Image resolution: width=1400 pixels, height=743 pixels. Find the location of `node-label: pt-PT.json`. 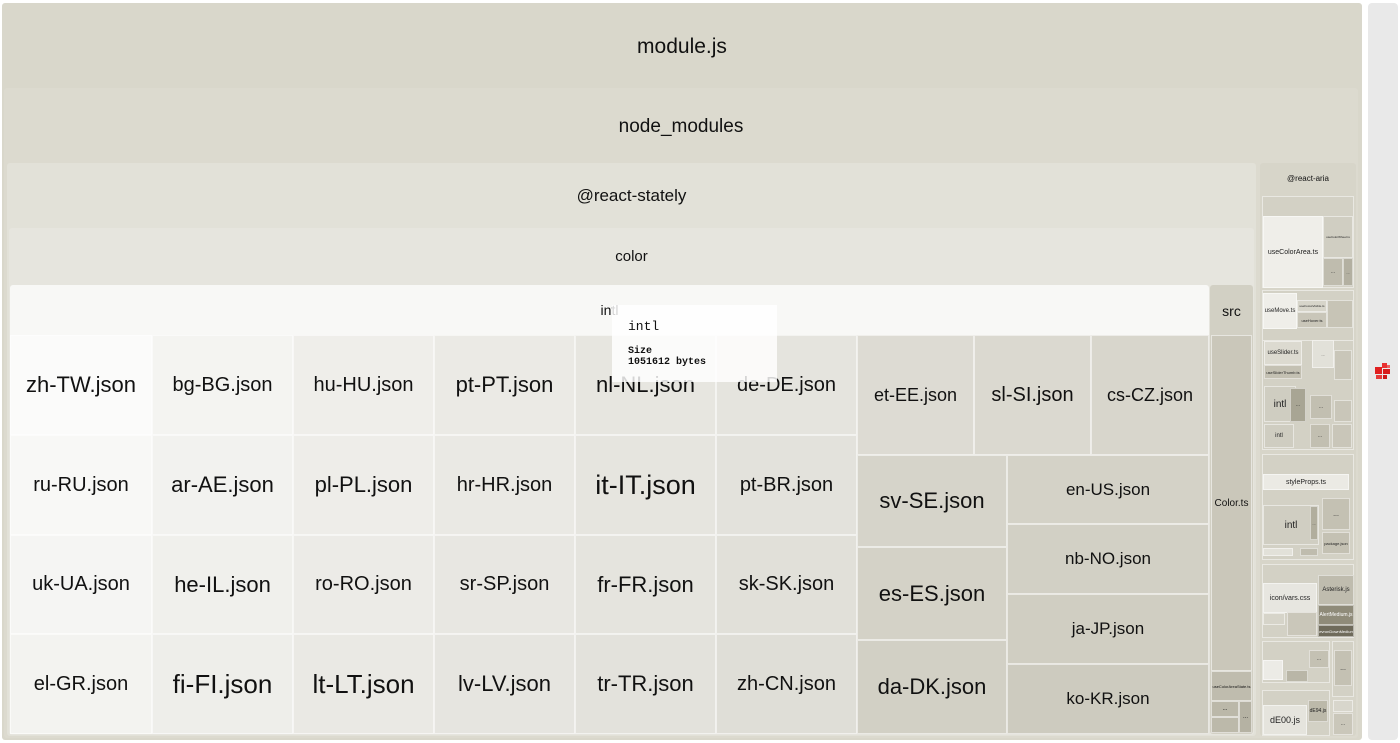

node-label: pt-PT.json is located at coordinates (504, 384).